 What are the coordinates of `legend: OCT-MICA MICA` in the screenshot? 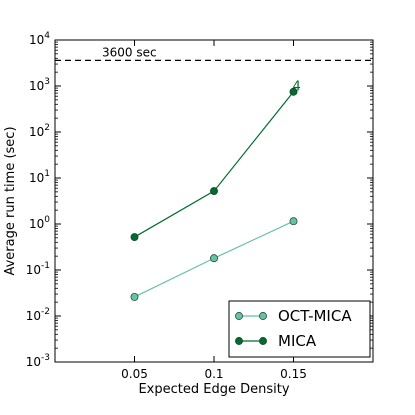 It's located at (299, 329).